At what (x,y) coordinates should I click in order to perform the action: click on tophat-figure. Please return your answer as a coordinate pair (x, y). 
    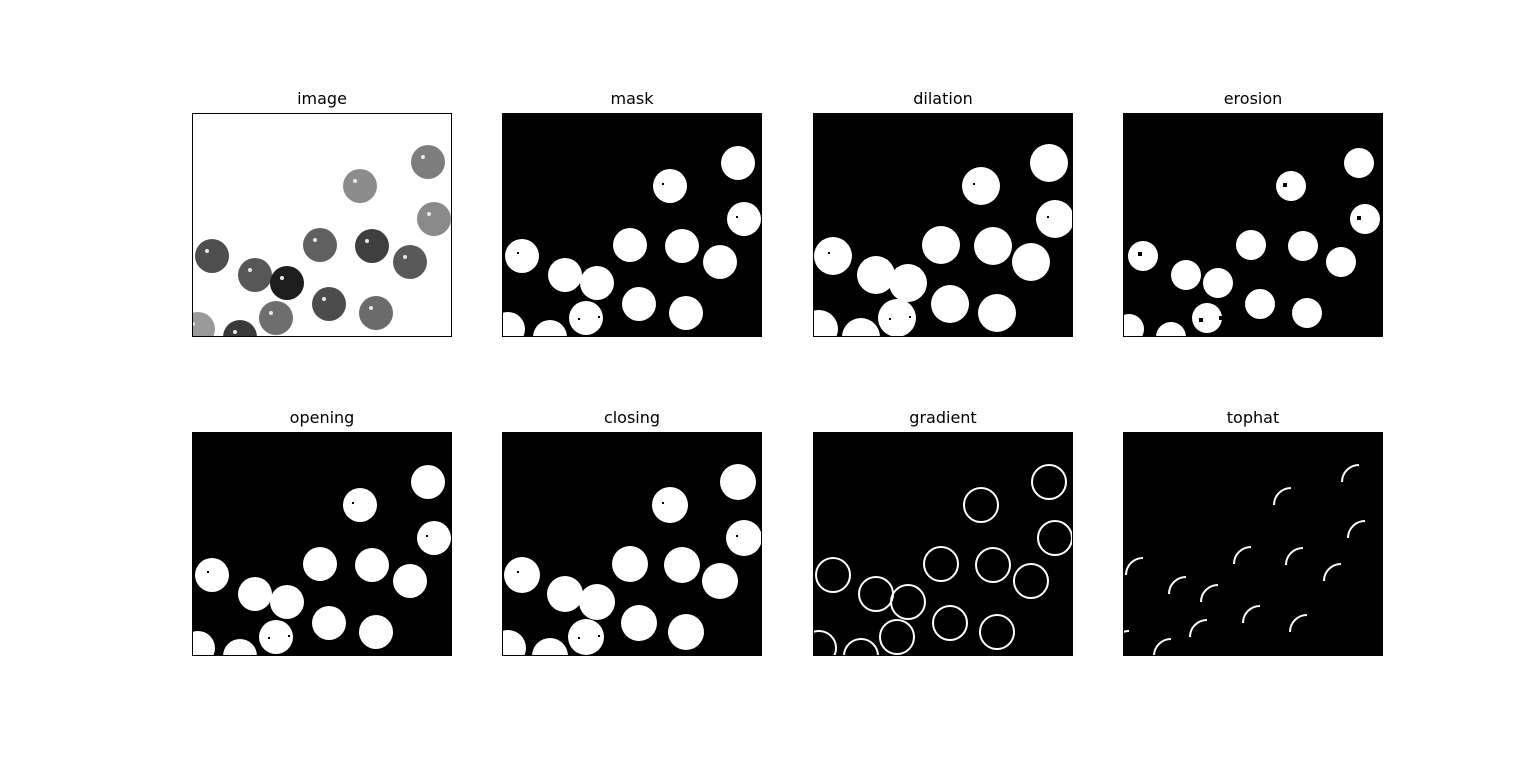
    Looking at the image, I should click on (1253, 544).